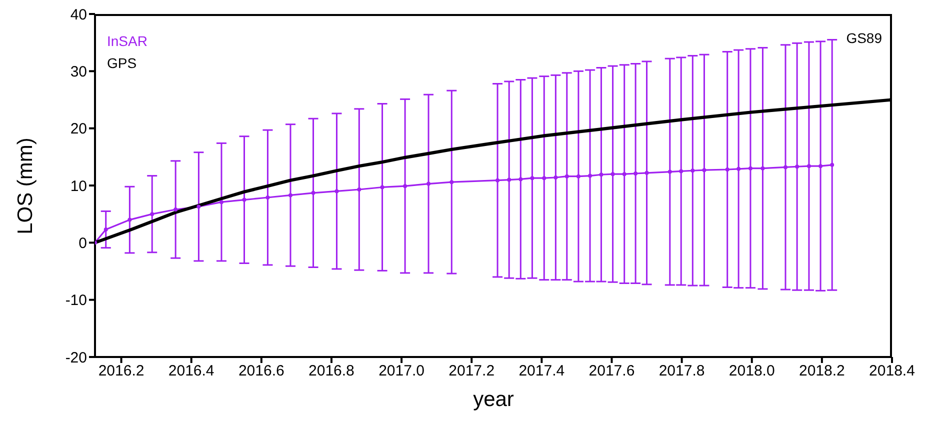 Image resolution: width=934 pixels, height=427 pixels. I want to click on x-tick-label: 2017.4, so click(541, 371).